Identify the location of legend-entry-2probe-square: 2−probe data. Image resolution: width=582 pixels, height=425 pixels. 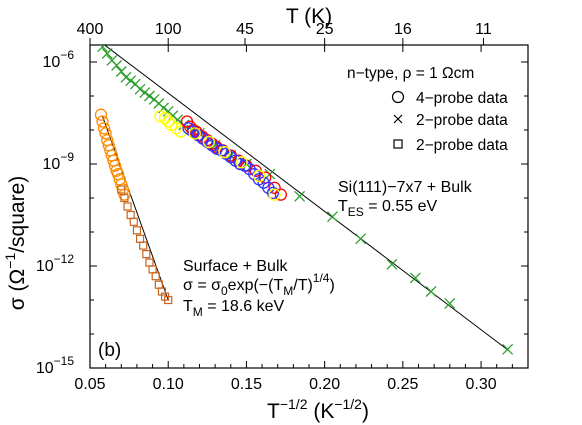
(462, 145).